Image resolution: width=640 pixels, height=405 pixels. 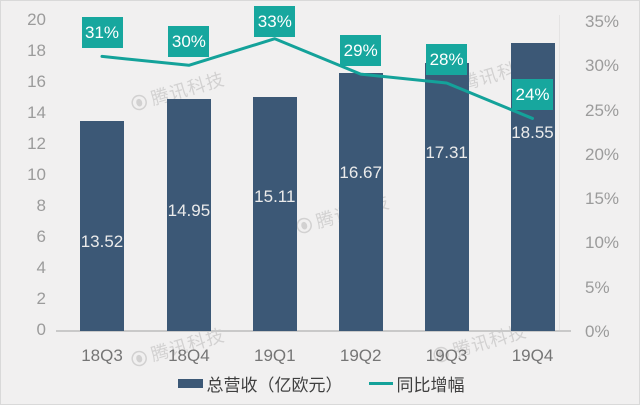 What do you see at coordinates (189, 42) in the screenshot?
I see `growth-pct-label: 30%` at bounding box center [189, 42].